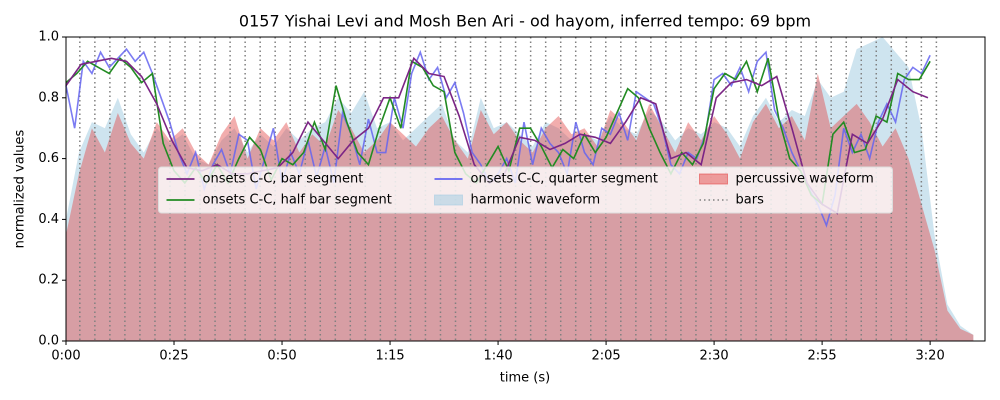 Image resolution: width=1000 pixels, height=400 pixels. Describe the element at coordinates (713, 356) in the screenshot. I see `x-tick-label: 2:30` at that location.